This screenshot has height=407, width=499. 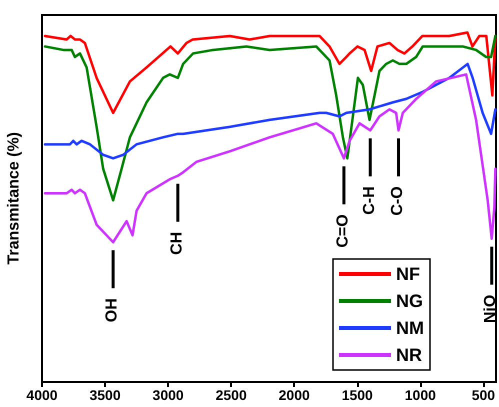 I want to click on x-tick-label: 2500, so click(x=231, y=395).